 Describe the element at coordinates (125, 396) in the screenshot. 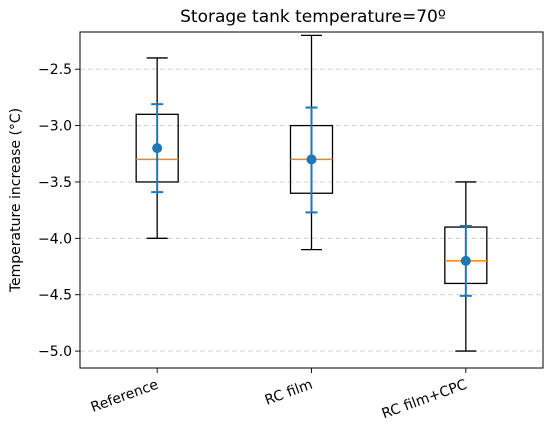

I see `x-tick-label: Reference` at that location.